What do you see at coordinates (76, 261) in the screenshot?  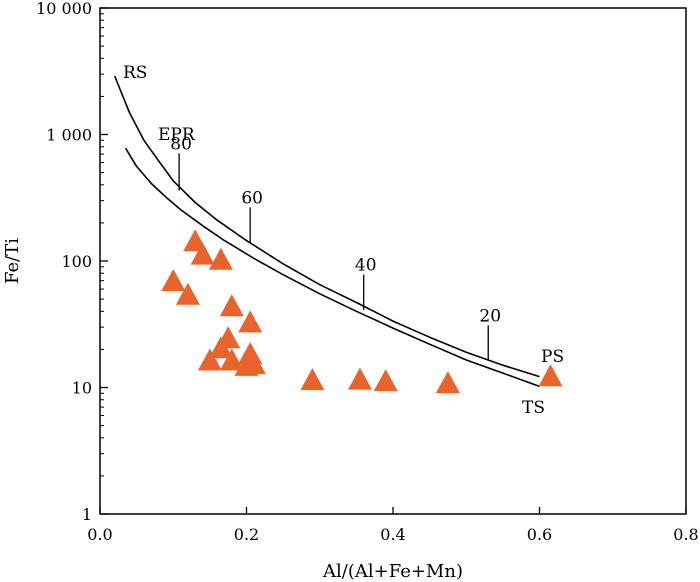 I see `y-tick-label: 100` at bounding box center [76, 261].